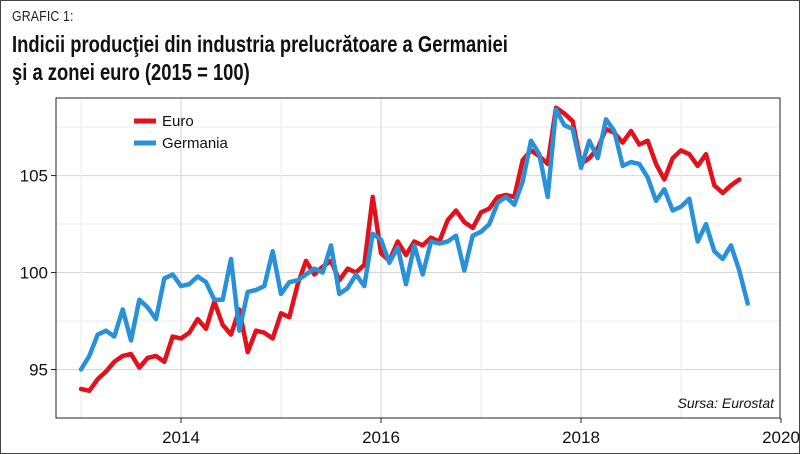  I want to click on y-tick-label: 105, so click(34, 176).